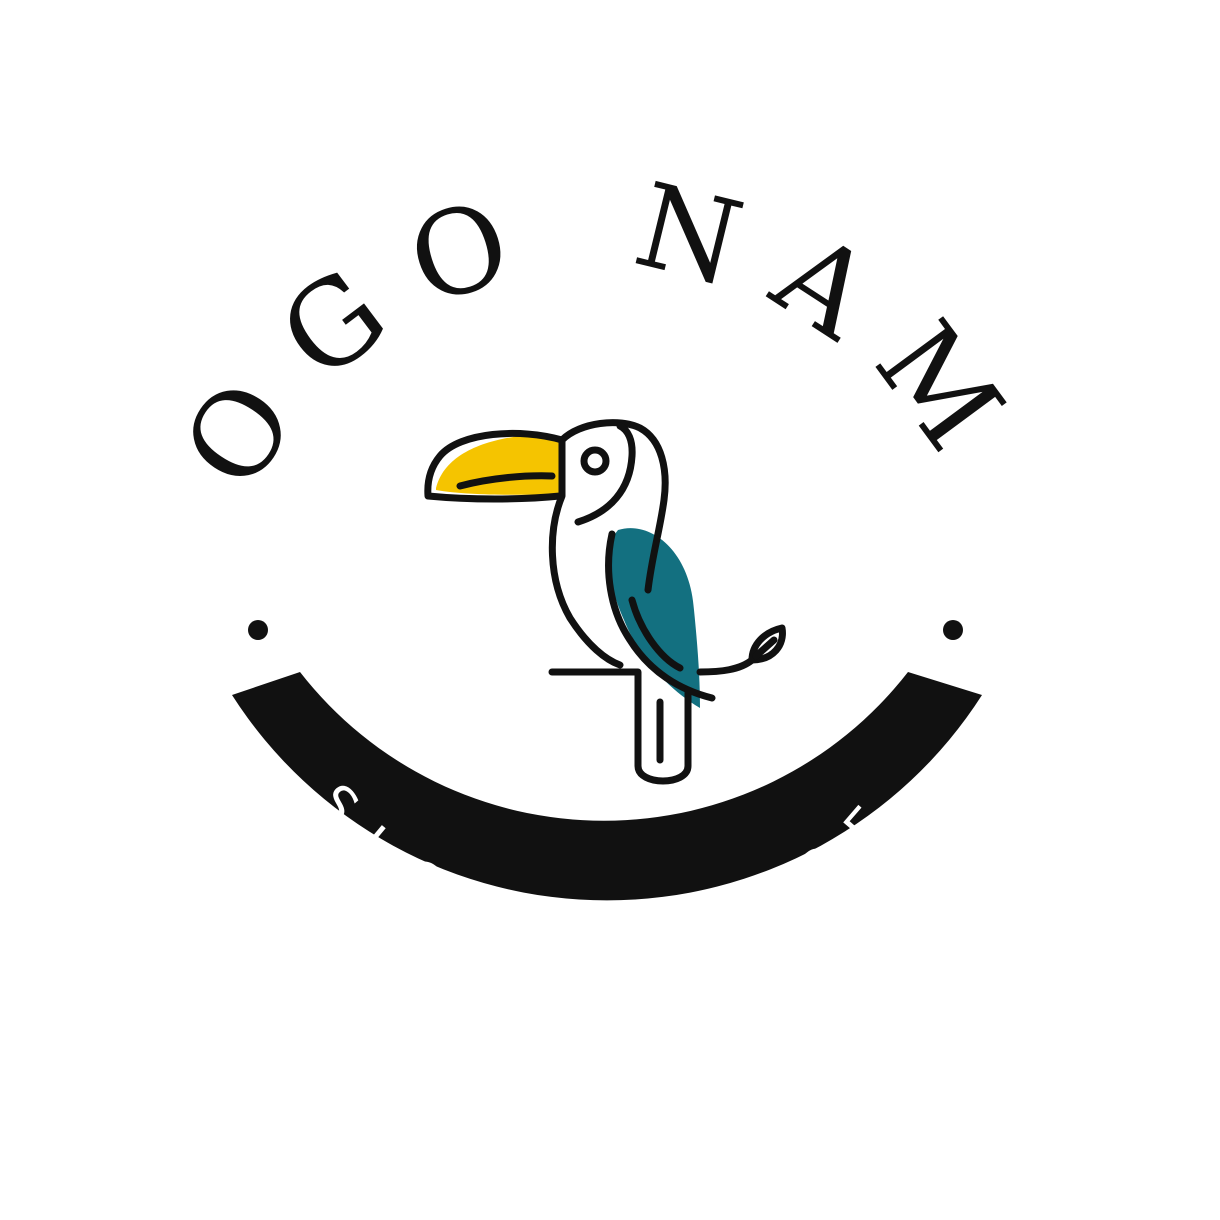 The height and width of the screenshot is (1220, 1220). I want to click on wing-line, so click(656, 634).